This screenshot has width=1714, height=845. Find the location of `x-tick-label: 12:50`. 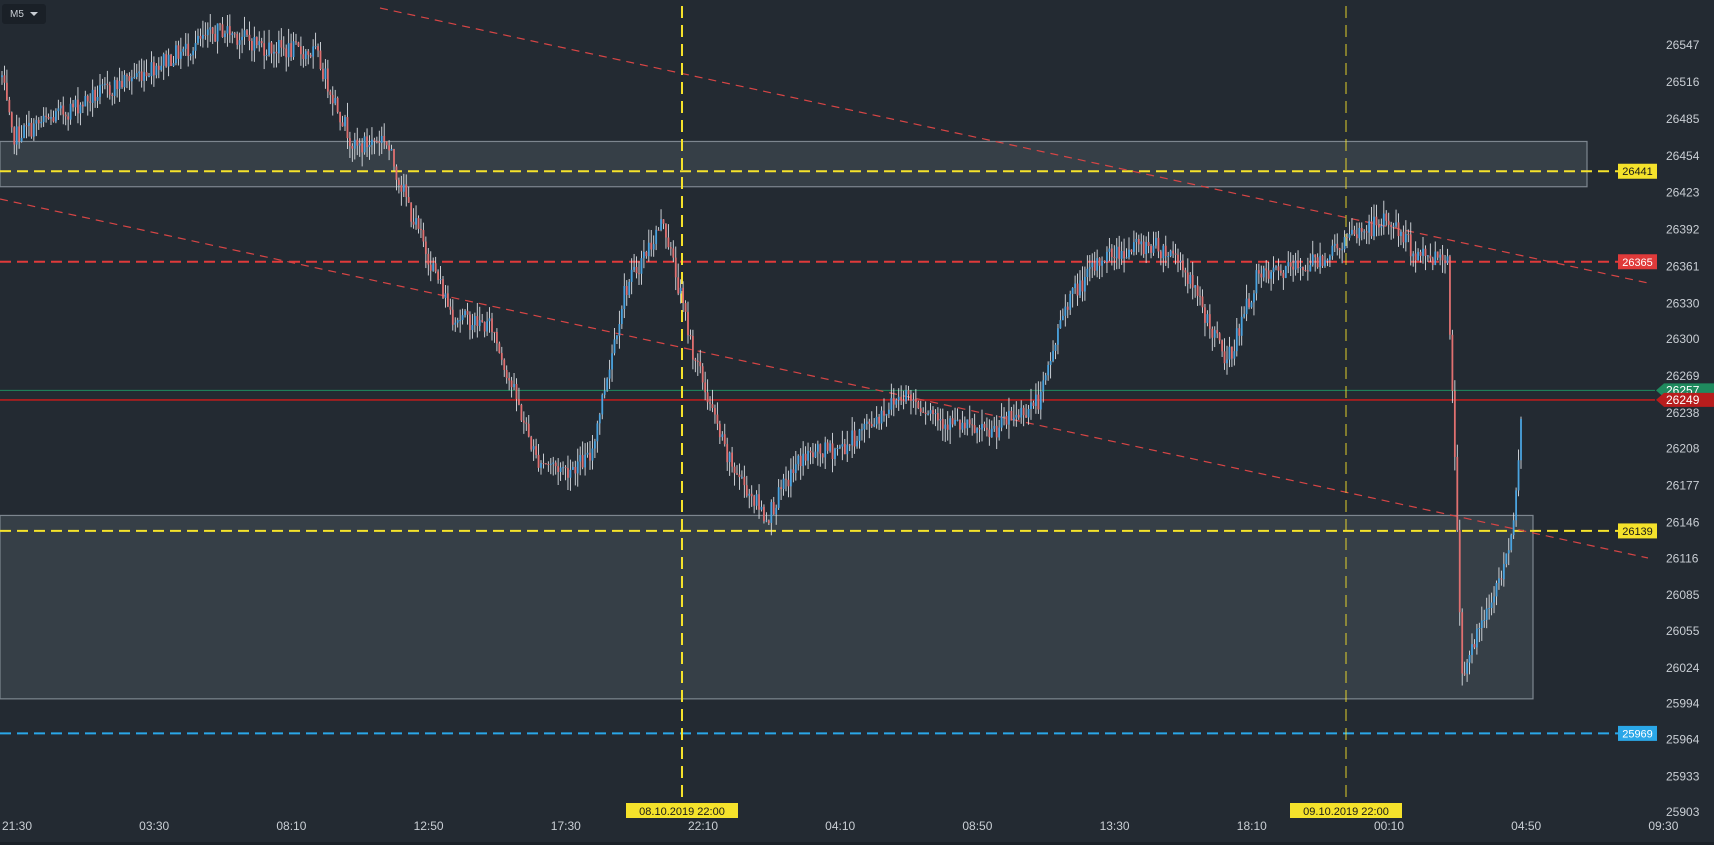

x-tick-label: 12:50 is located at coordinates (429, 826).